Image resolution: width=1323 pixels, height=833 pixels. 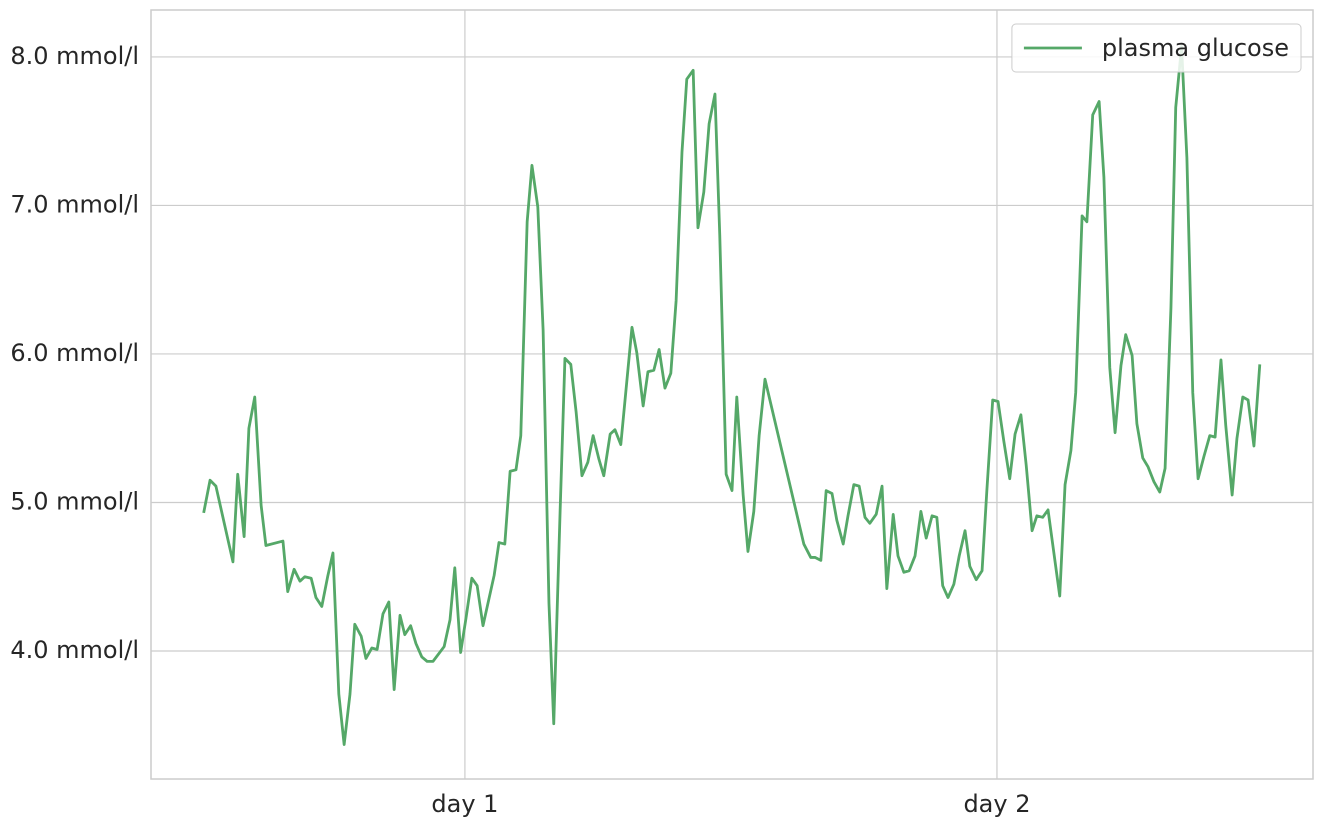 I want to click on y-tick-label: 4.0 mmol/l, so click(x=74, y=650).